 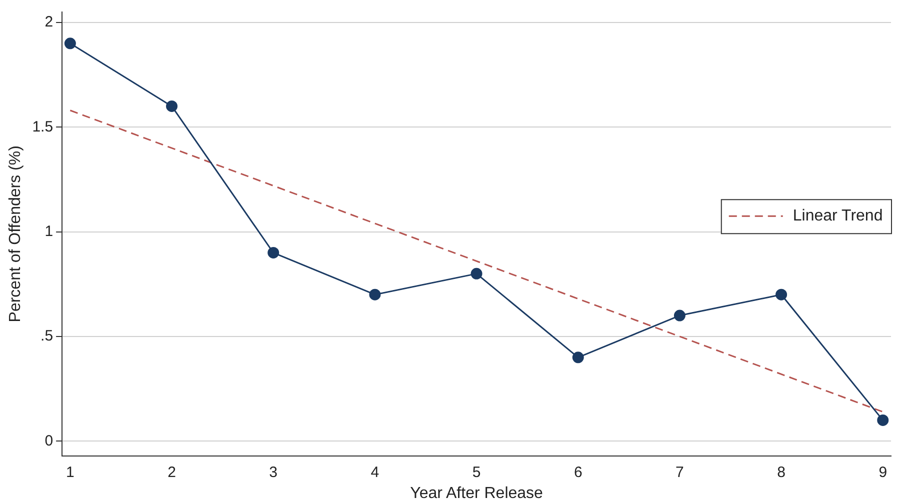 What do you see at coordinates (578, 472) in the screenshot?
I see `x-tick-label: 6` at bounding box center [578, 472].